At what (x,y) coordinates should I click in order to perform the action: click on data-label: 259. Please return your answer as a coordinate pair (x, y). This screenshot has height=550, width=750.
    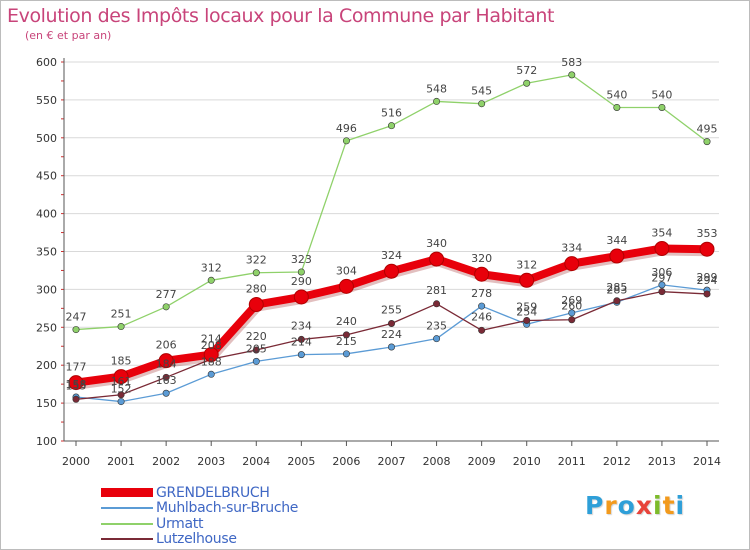
    Looking at the image, I should click on (526, 306).